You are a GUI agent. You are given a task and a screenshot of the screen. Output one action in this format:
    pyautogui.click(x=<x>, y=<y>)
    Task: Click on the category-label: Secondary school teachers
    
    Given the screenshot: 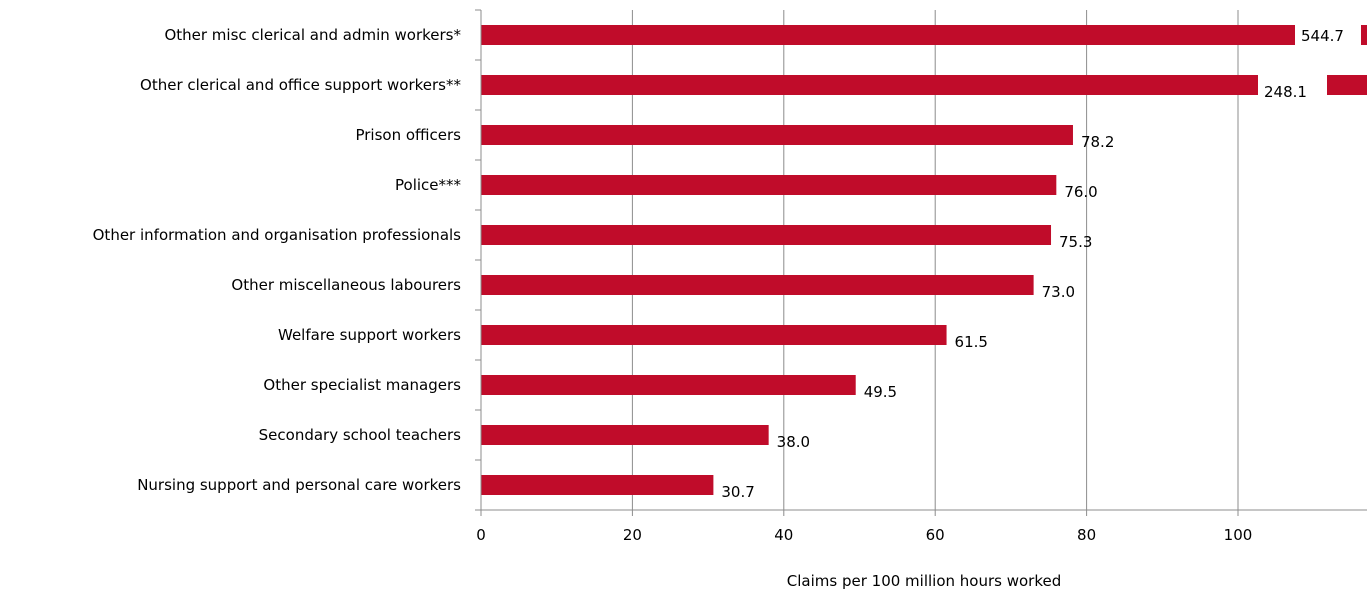 What is the action you would take?
    pyautogui.click(x=360, y=435)
    